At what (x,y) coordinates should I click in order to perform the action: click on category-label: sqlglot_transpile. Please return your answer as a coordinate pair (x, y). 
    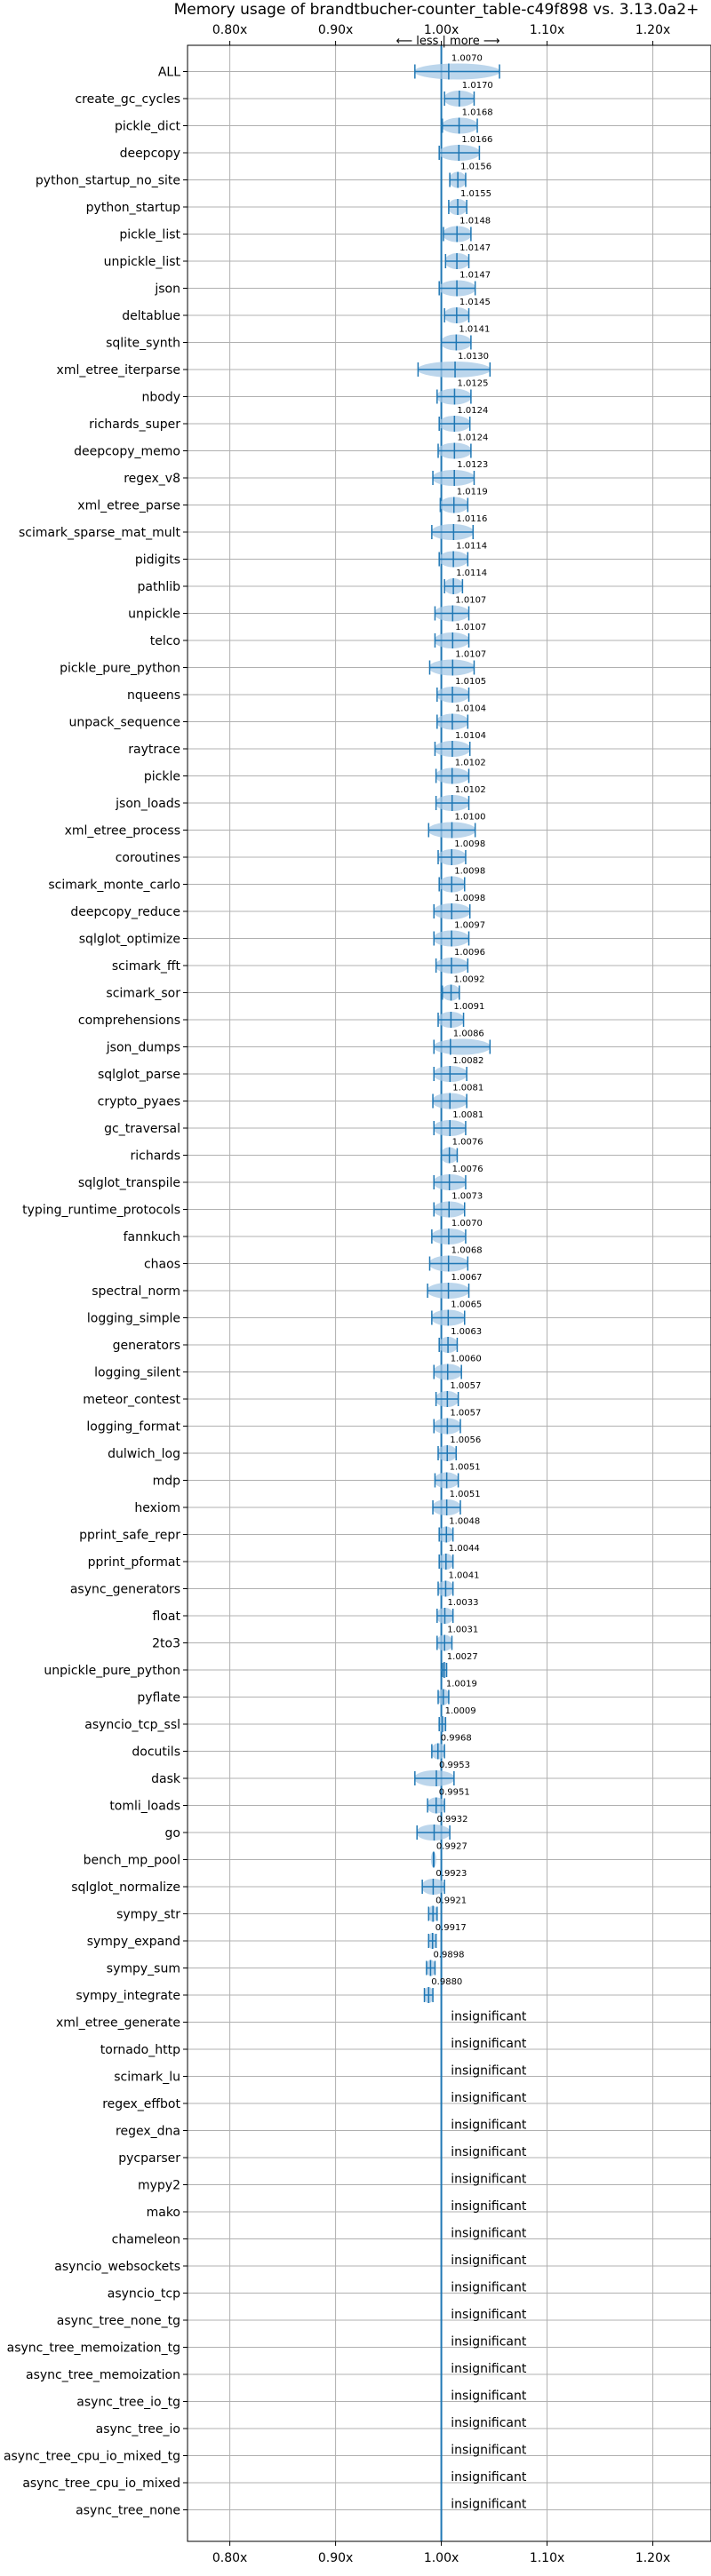
    Looking at the image, I should click on (129, 1183).